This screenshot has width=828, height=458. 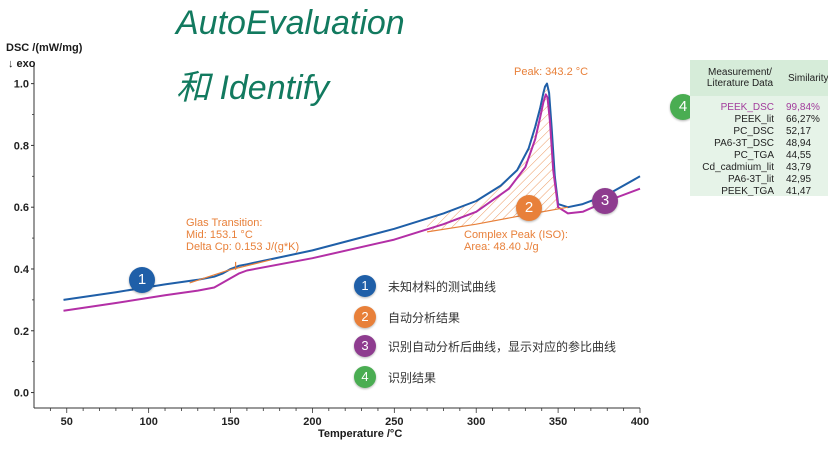 I want to click on row-value: 52,17, so click(x=799, y=131).